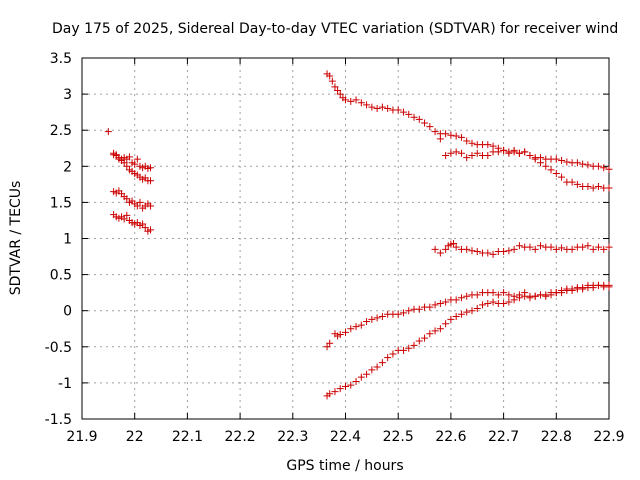 This screenshot has height=480, width=640. Describe the element at coordinates (135, 437) in the screenshot. I see `x-tick-label: 22` at that location.